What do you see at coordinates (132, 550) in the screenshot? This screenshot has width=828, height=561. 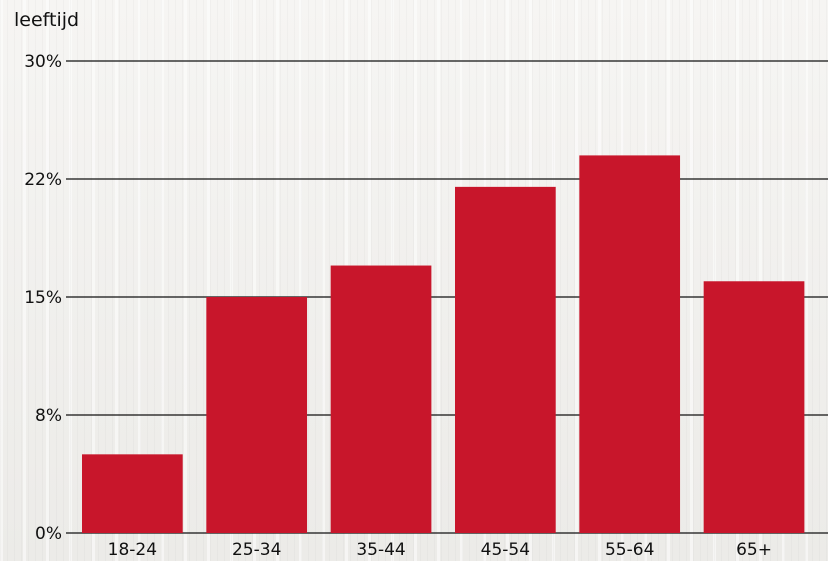 I see `x-tick-label: 18-24` at bounding box center [132, 550].